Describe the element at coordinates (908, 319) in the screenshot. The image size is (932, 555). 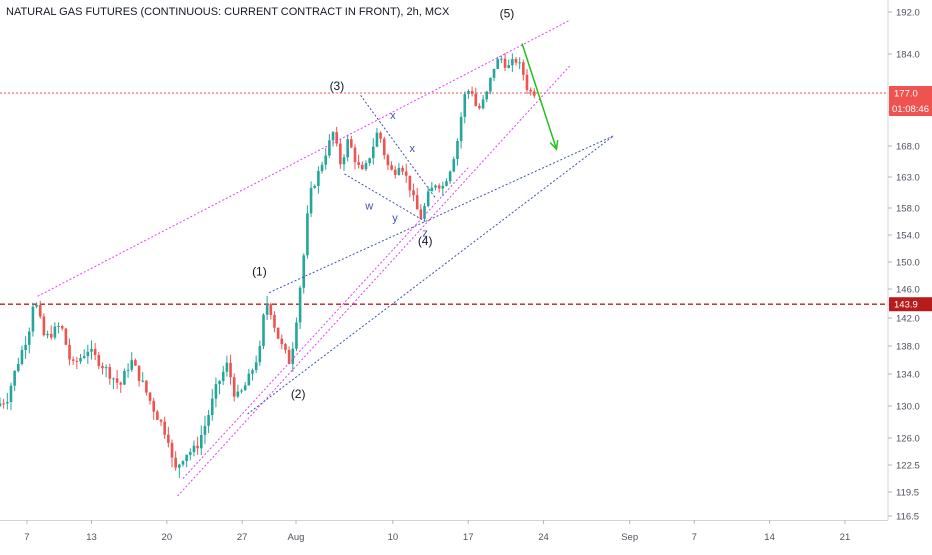
I see `y-tick-label: 142.0` at that location.